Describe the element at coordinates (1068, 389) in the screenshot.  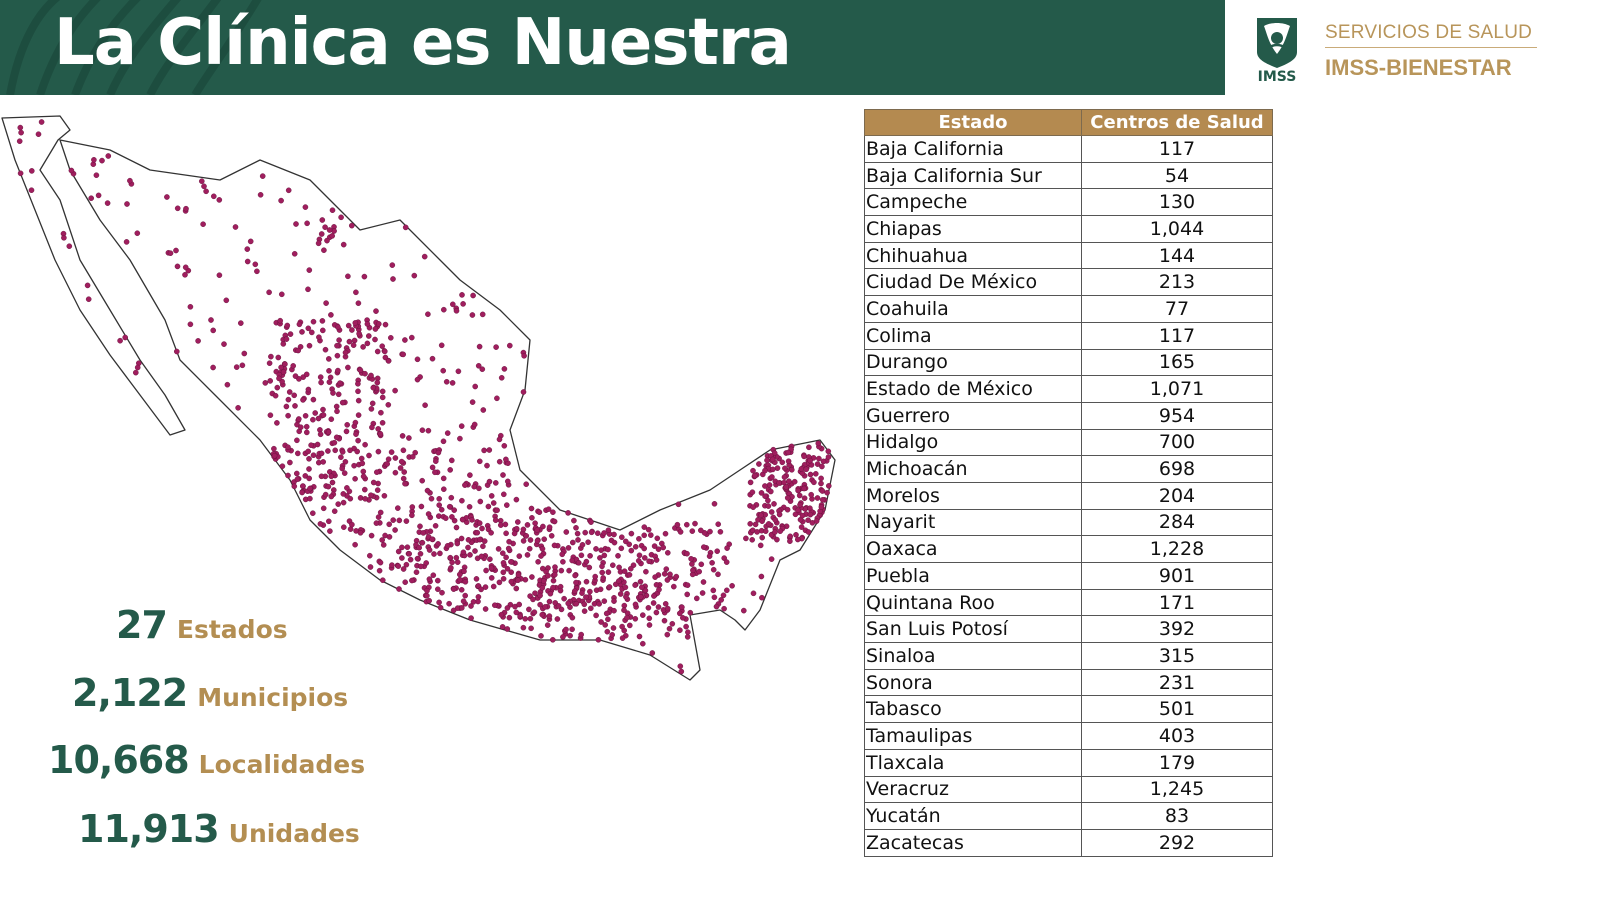
I see `table-row: Estado de México 1,071` at that location.